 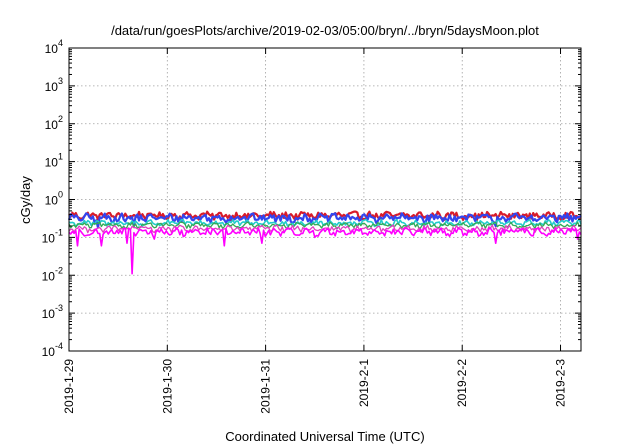 I want to click on y-tick-exponent: -3, so click(x=59, y=308).